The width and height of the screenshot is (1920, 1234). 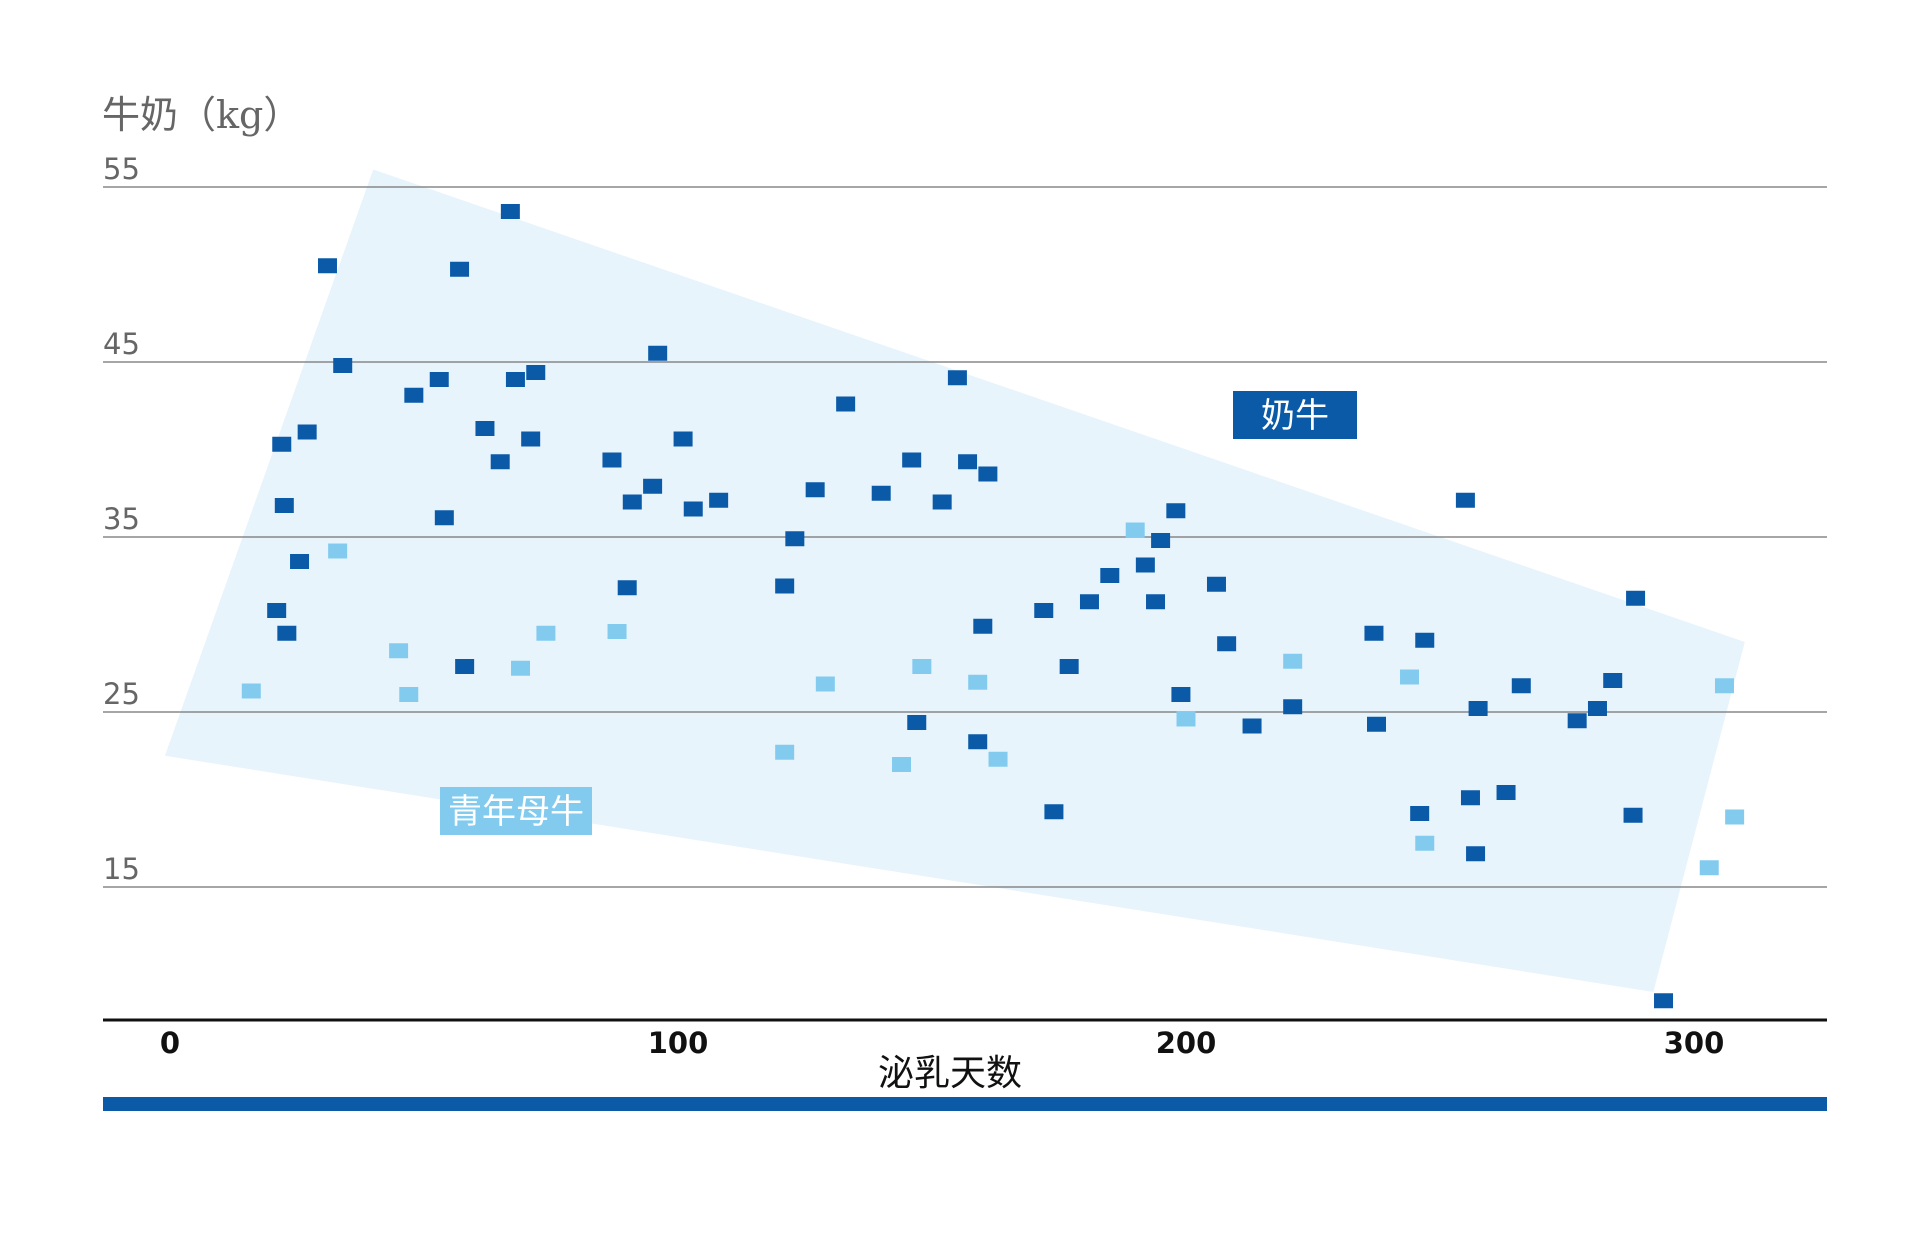 What do you see at coordinates (942, 1043) in the screenshot?
I see `x-tick-labels: 0 100 200 300` at bounding box center [942, 1043].